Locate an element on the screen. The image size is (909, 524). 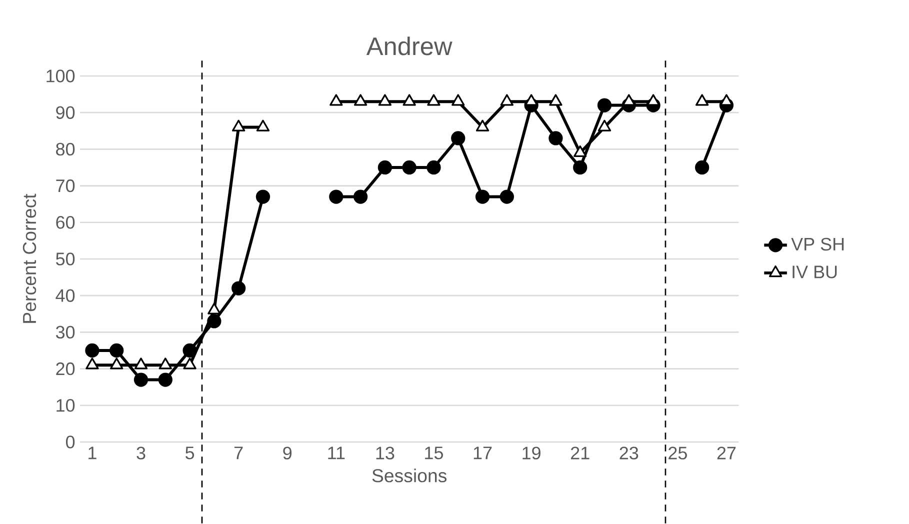
legend-label: VP SH is located at coordinates (817, 244).